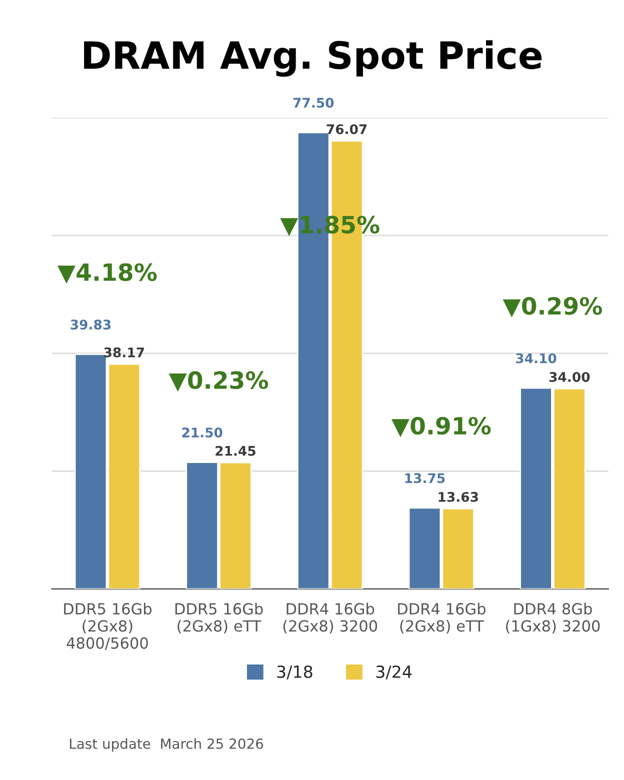 This screenshot has height=780, width=624. I want to click on legend-label: 3/18, so click(294, 672).